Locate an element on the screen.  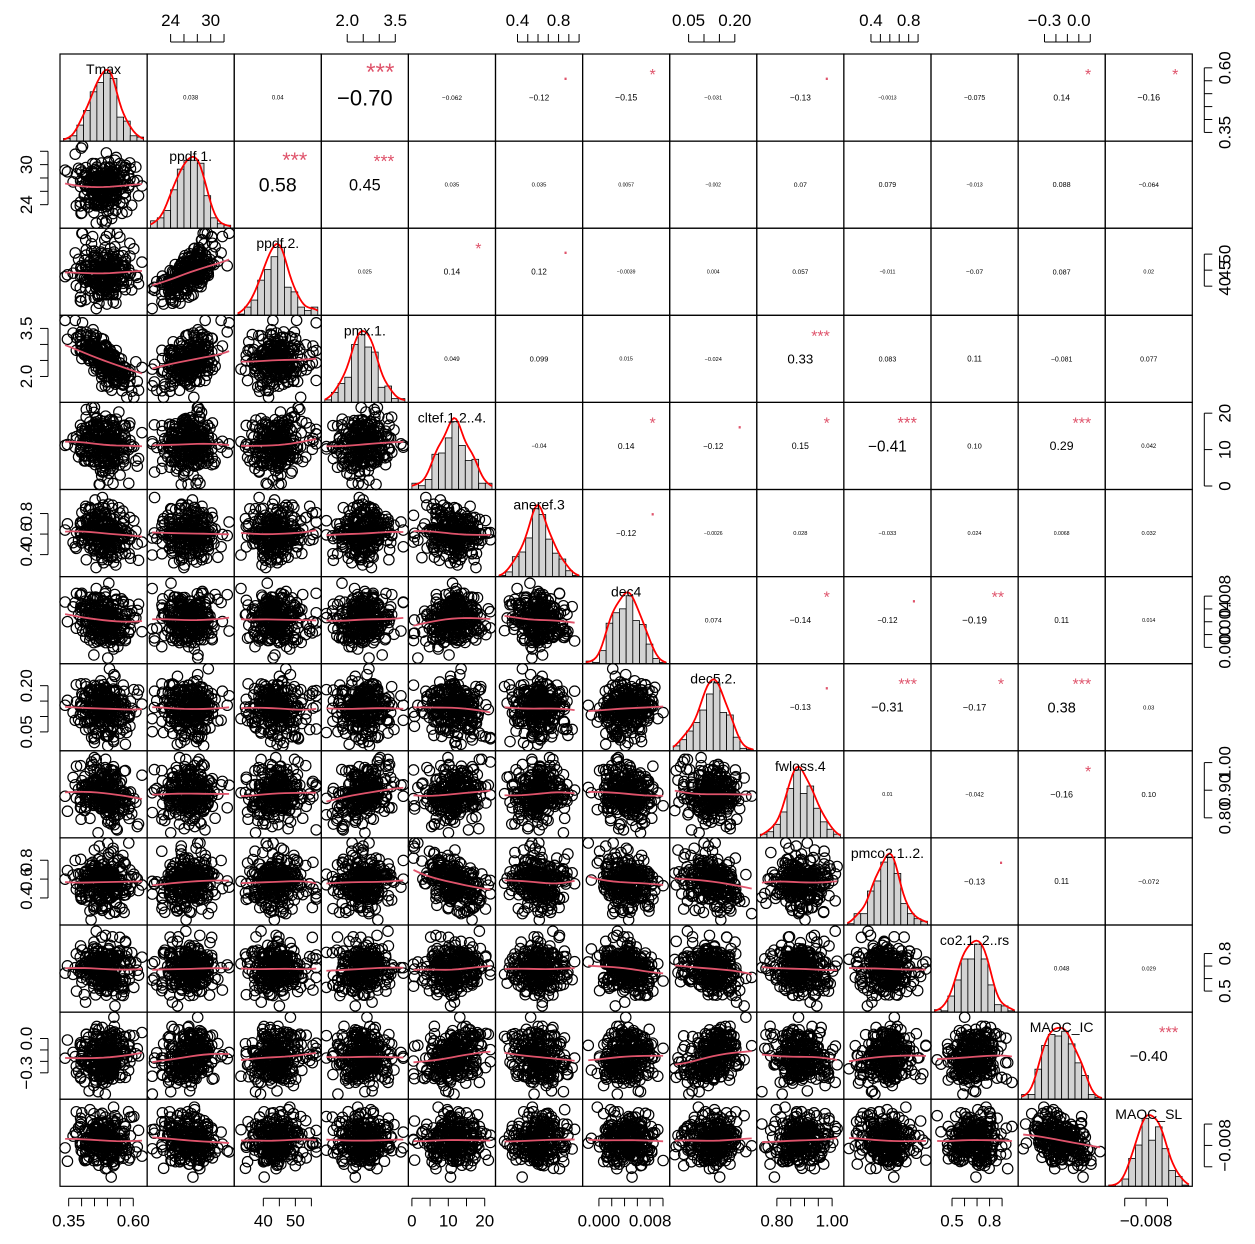
correlation-label: 0.45 is located at coordinates (365, 185).